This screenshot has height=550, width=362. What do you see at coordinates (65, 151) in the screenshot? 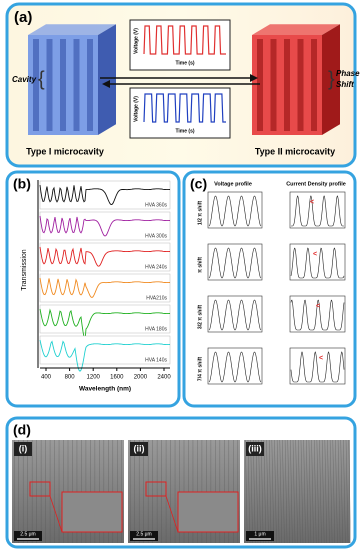
I see `label: Type I microcavity` at bounding box center [65, 151].